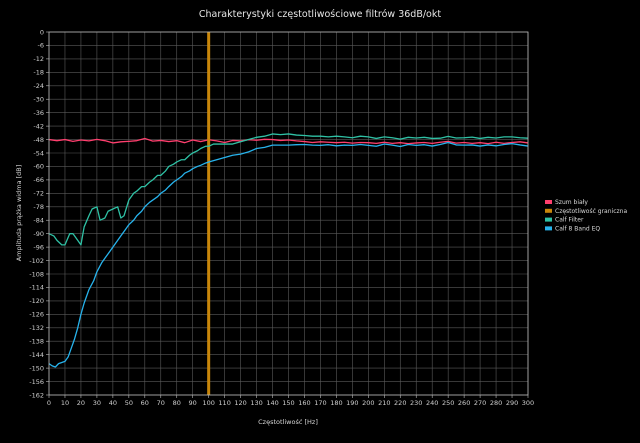 The height and width of the screenshot is (443, 640). What do you see at coordinates (65, 403) in the screenshot?
I see `x-tick-label: 10` at bounding box center [65, 403].